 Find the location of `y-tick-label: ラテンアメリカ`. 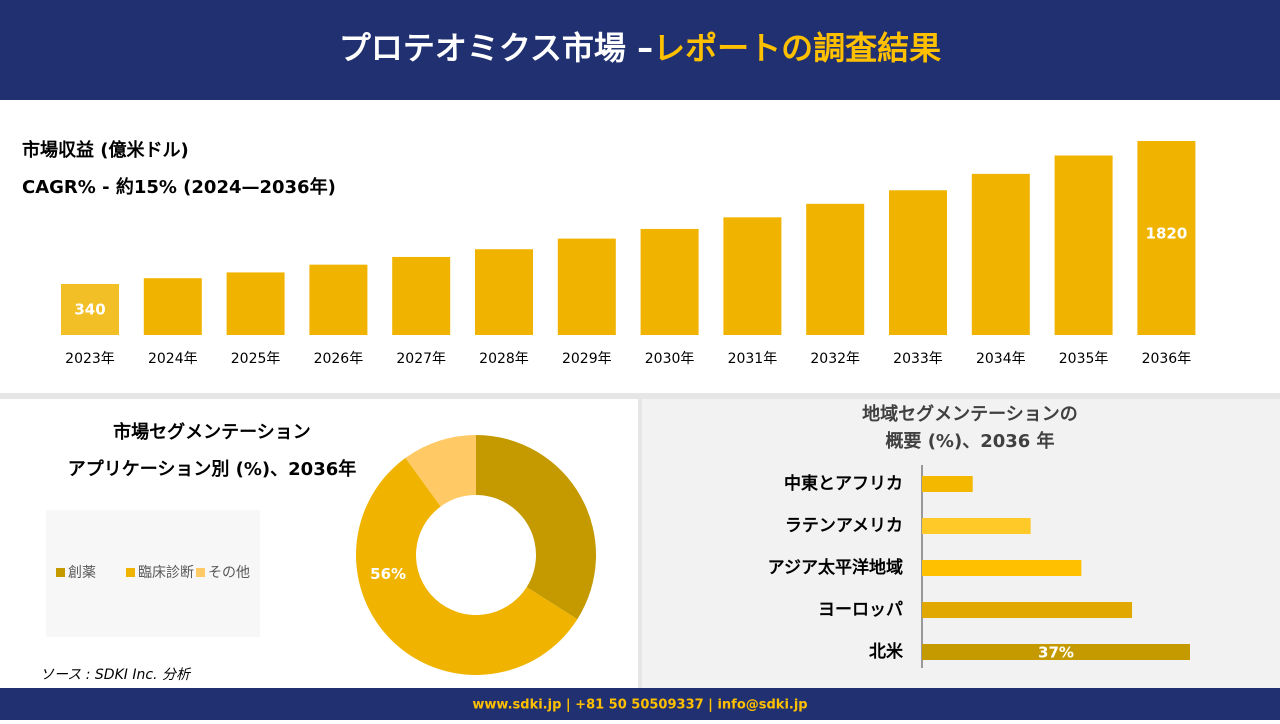

y-tick-label: ラテンアメリカ is located at coordinates (844, 526).